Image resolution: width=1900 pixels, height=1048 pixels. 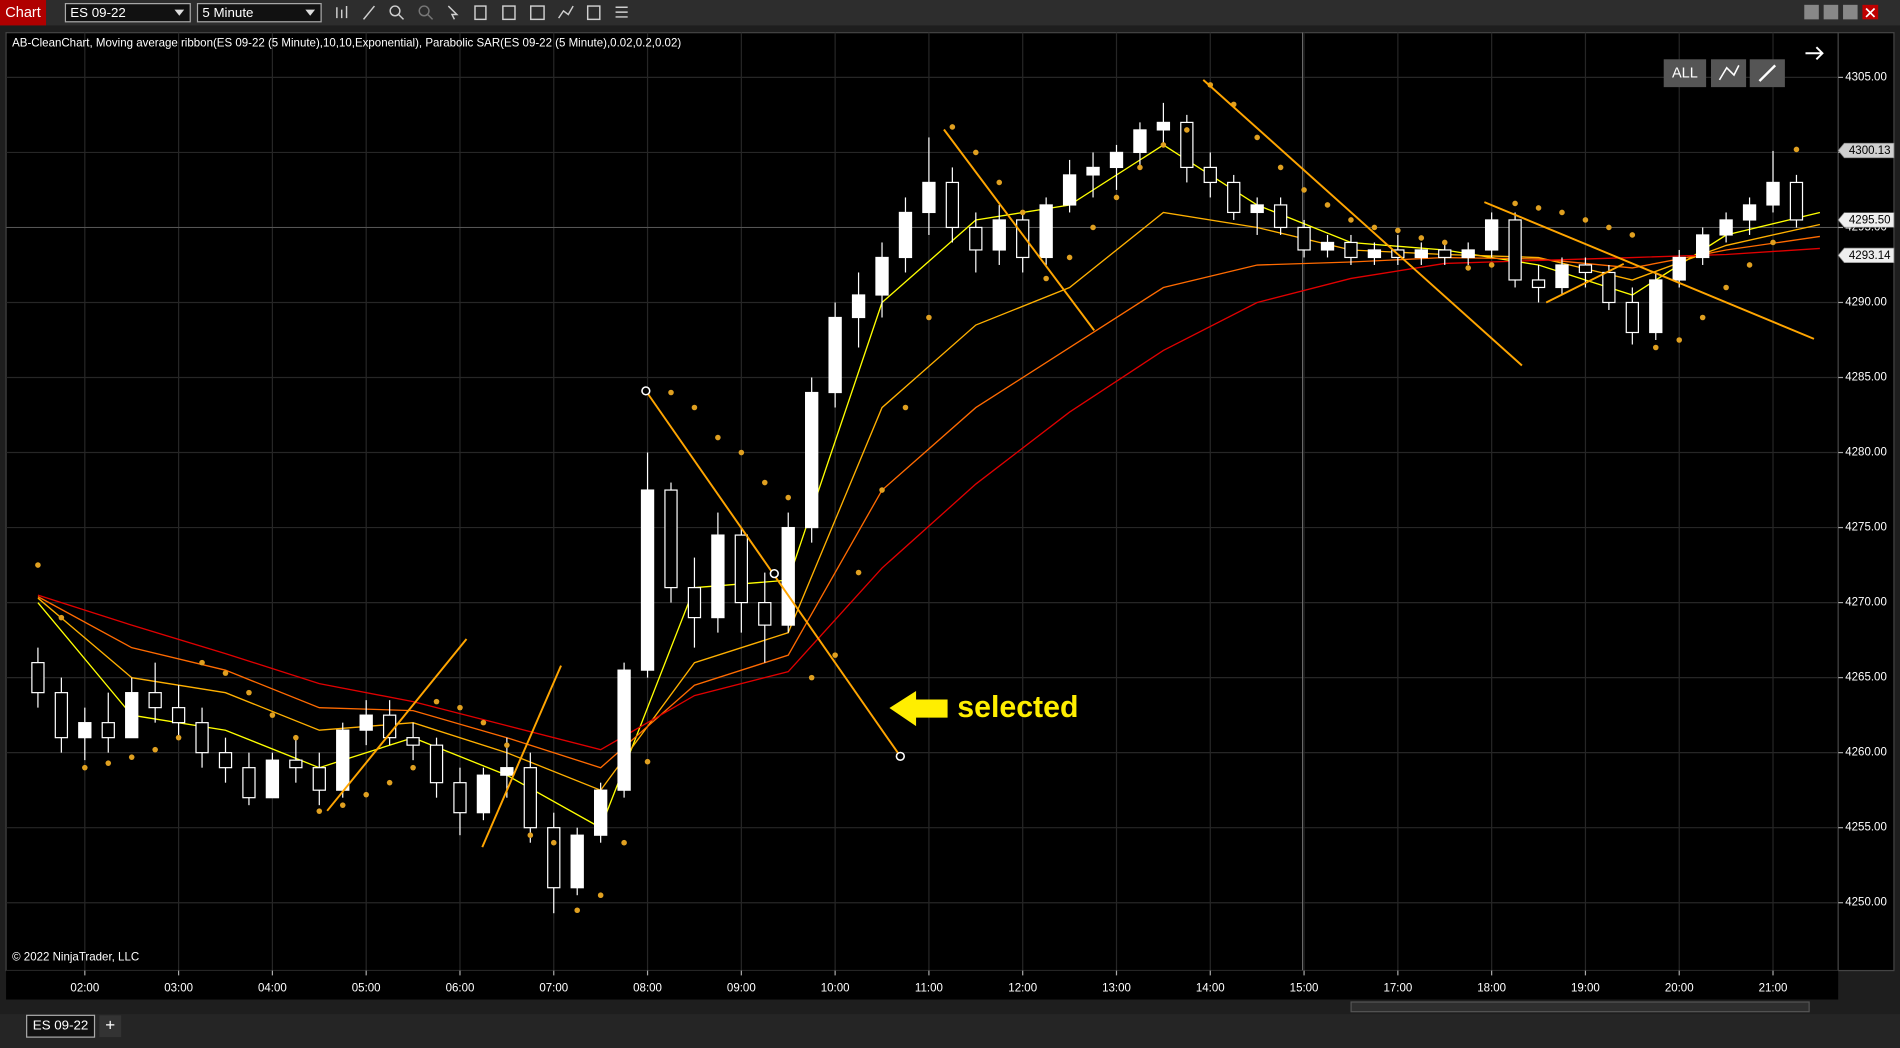 What do you see at coordinates (593, 13) in the screenshot?
I see `templates-icon` at bounding box center [593, 13].